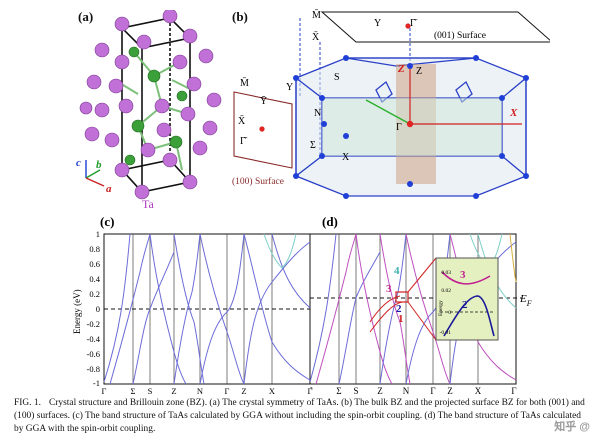  What do you see at coordinates (93, 369) in the screenshot?
I see `ytick: -0.8` at bounding box center [93, 369].